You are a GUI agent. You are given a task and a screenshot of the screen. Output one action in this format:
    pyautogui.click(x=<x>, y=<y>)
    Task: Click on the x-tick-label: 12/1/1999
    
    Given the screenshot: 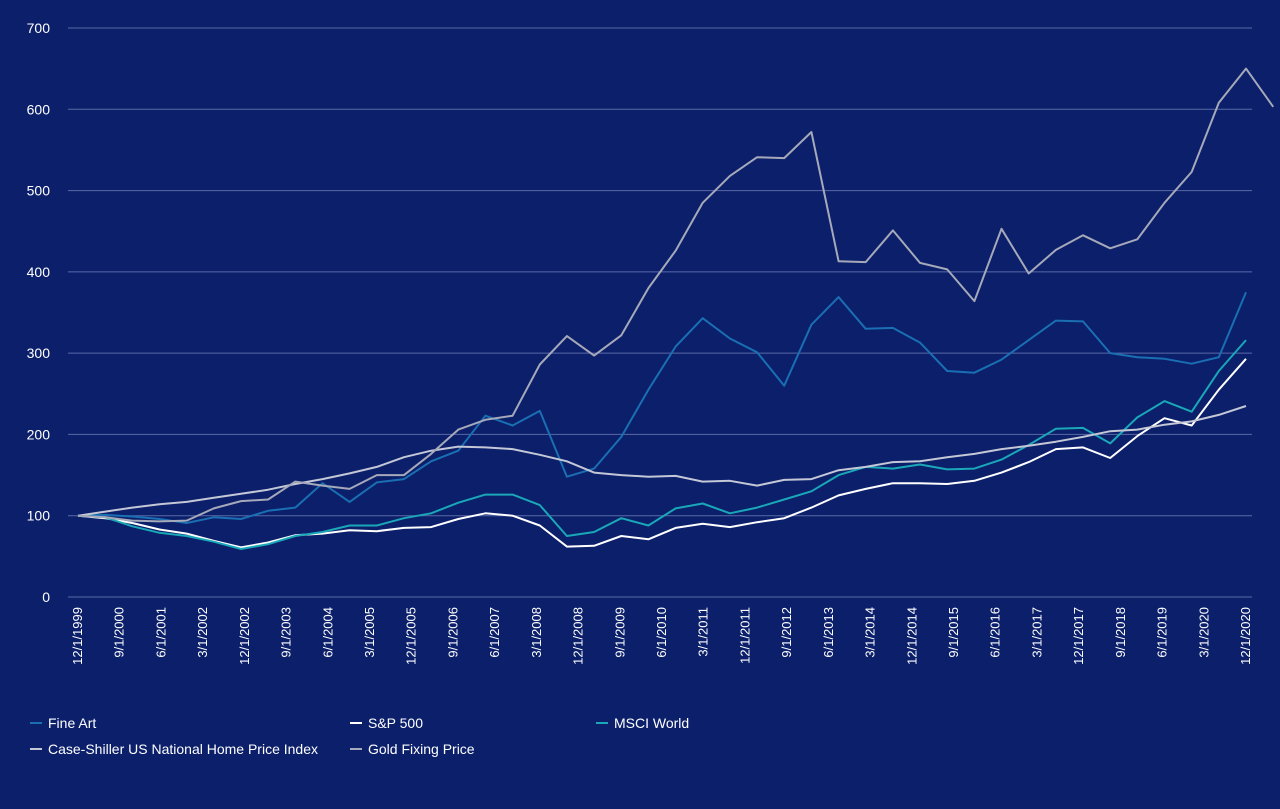 What is the action you would take?
    pyautogui.click(x=77, y=636)
    